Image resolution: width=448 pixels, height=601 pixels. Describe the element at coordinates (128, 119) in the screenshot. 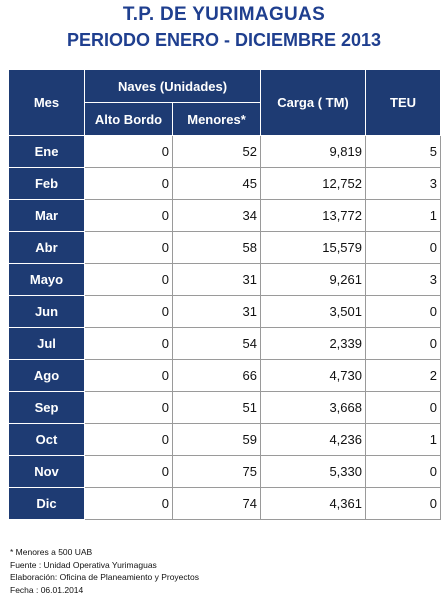

I see `header-alto-bordo: Alto Bordo` at that location.